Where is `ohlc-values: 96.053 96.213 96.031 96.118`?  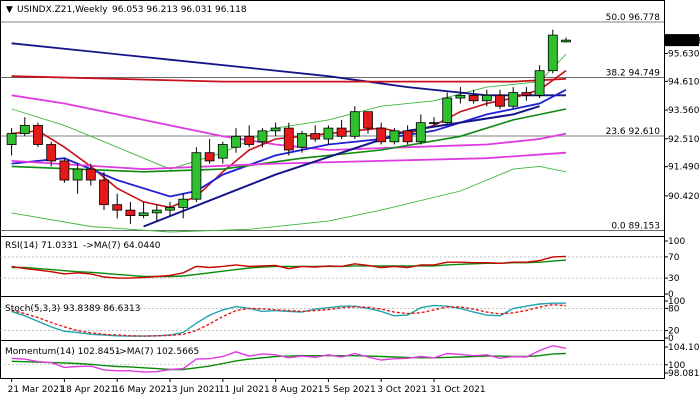 ohlc-values: 96.053 96.213 96.031 96.118 is located at coordinates (179, 10).